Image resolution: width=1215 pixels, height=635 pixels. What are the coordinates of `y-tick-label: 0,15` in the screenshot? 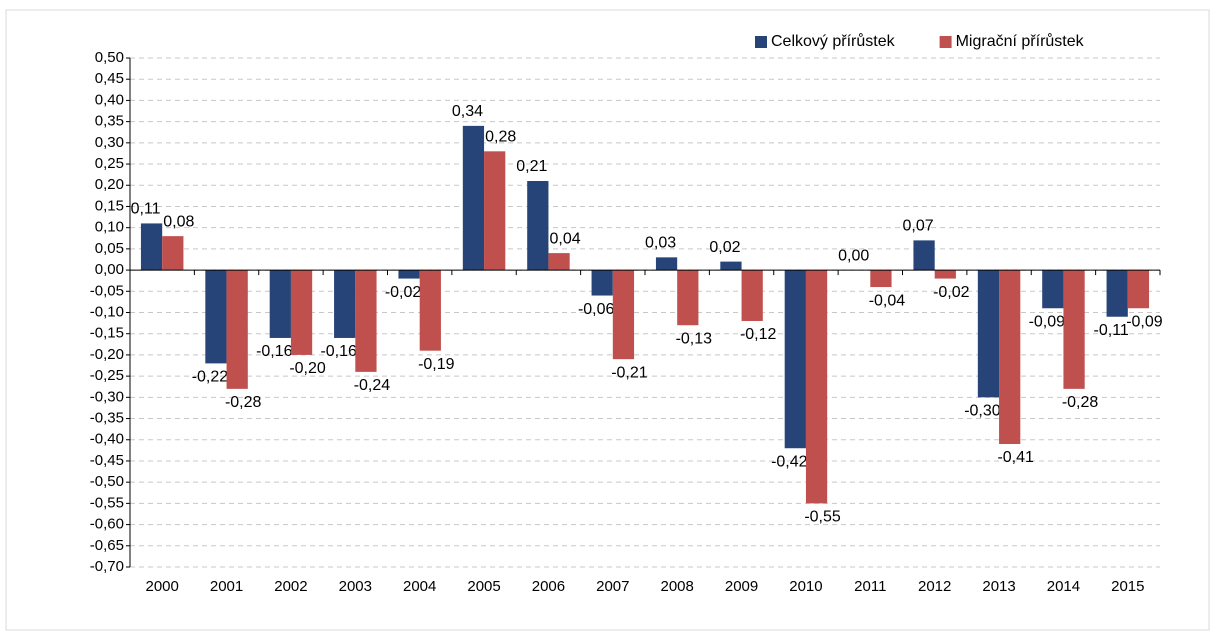 It's located at (109, 205).